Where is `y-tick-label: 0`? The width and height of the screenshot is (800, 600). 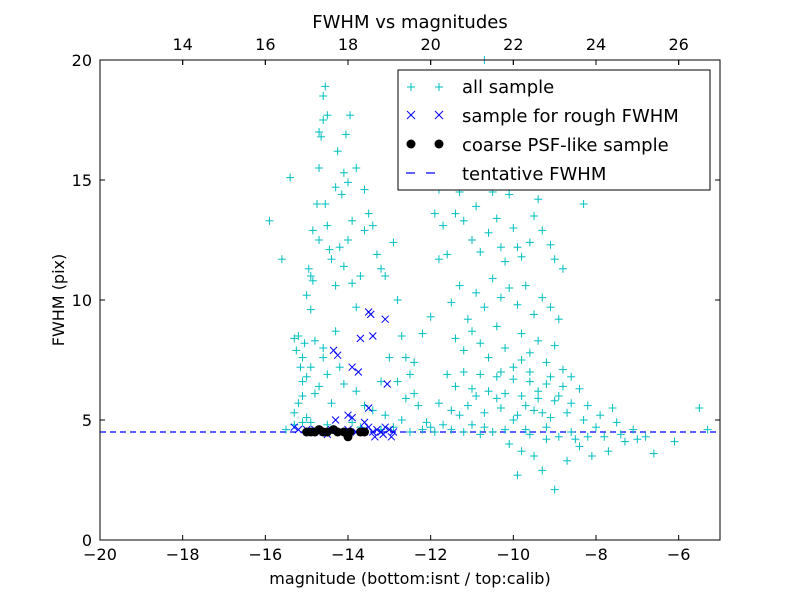
y-tick-label: 0 is located at coordinates (87, 540).